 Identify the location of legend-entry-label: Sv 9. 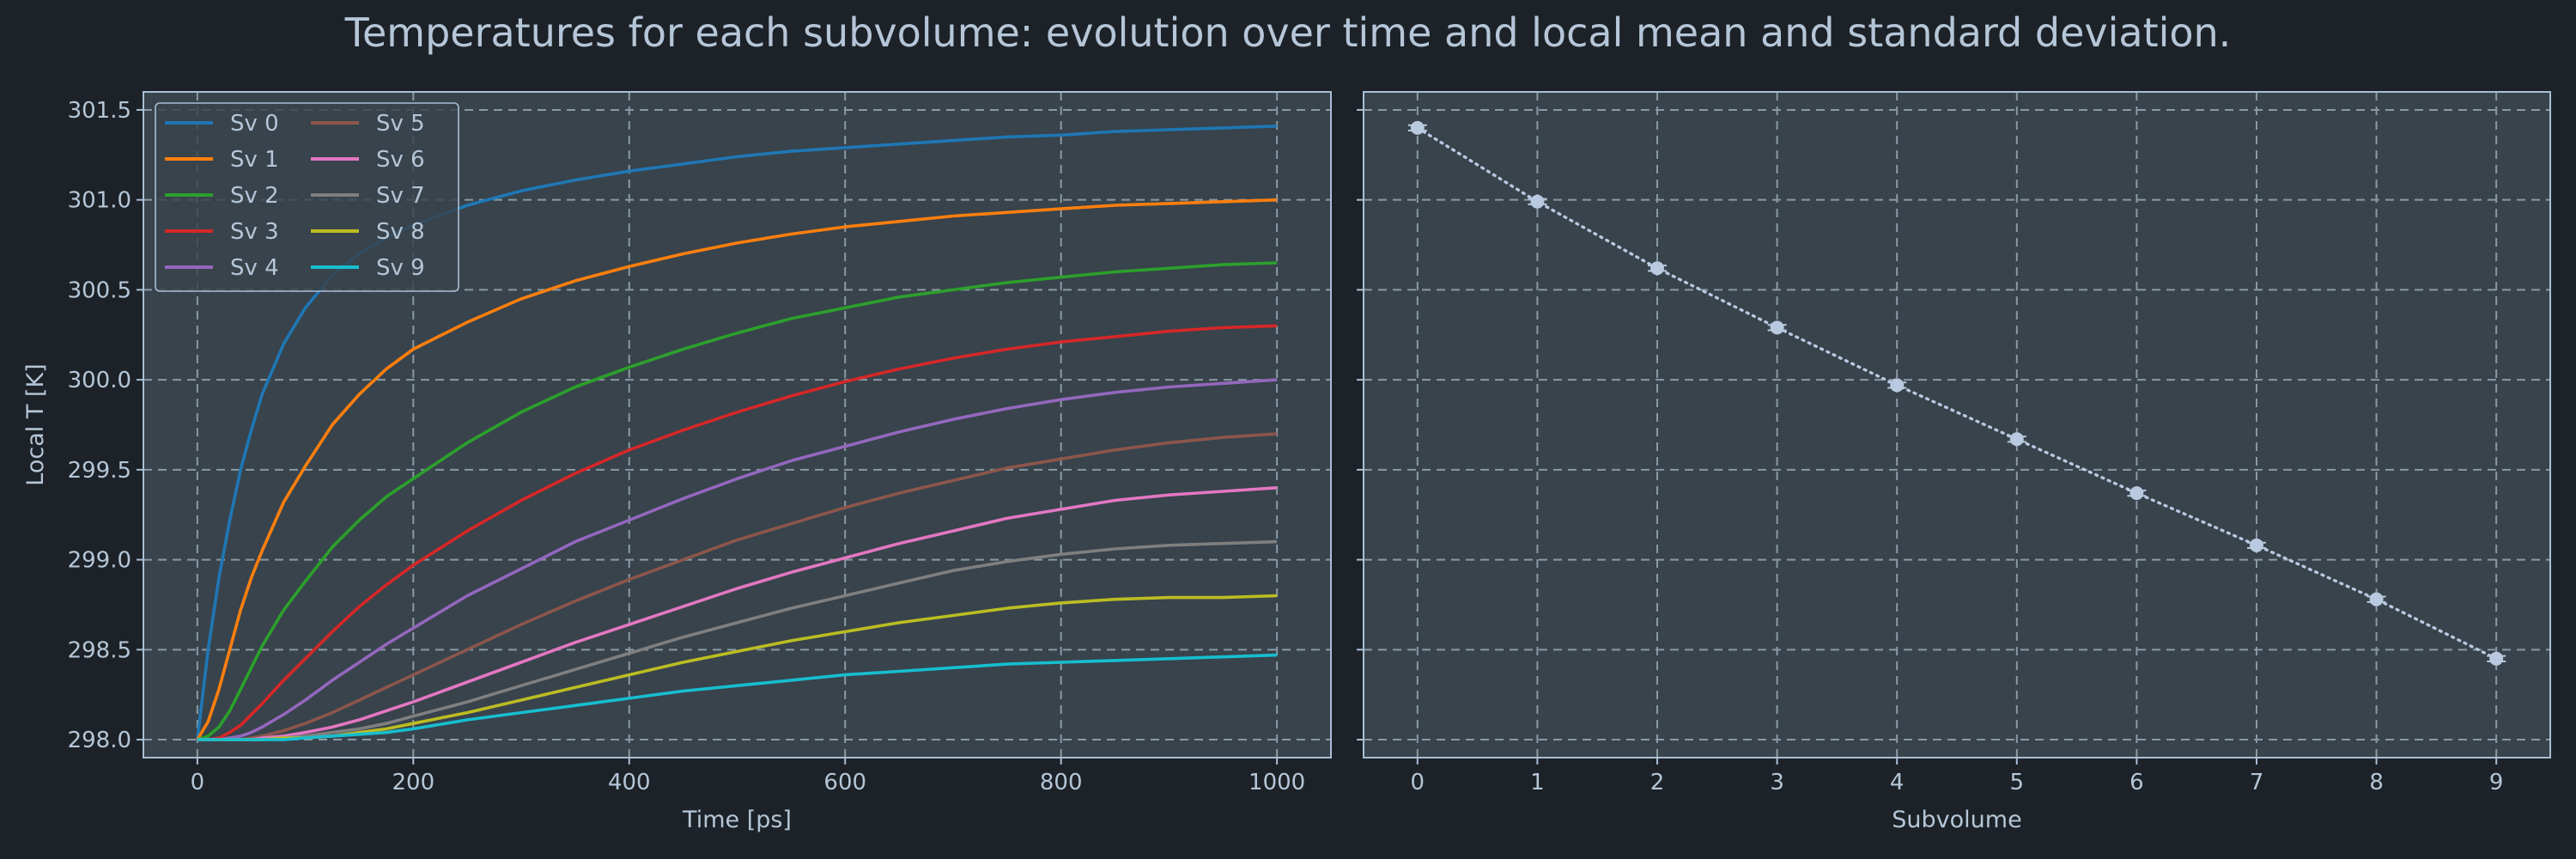
(400, 268).